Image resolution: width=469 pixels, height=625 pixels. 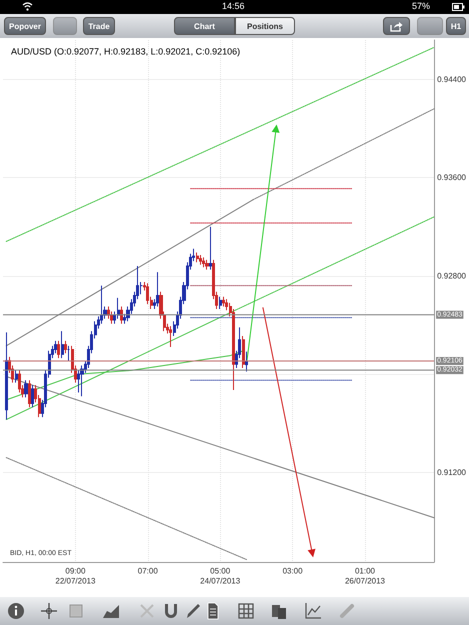 What do you see at coordinates (125, 51) in the screenshot?
I see `text: AUD/USD (O:0.92077, H:0.92183, L:0.92021, C:0.92106)` at bounding box center [125, 51].